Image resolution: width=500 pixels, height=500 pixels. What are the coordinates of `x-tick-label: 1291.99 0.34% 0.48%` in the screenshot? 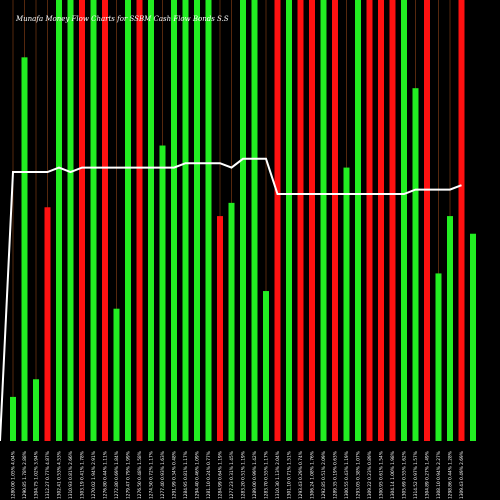 It's located at (175, 475).